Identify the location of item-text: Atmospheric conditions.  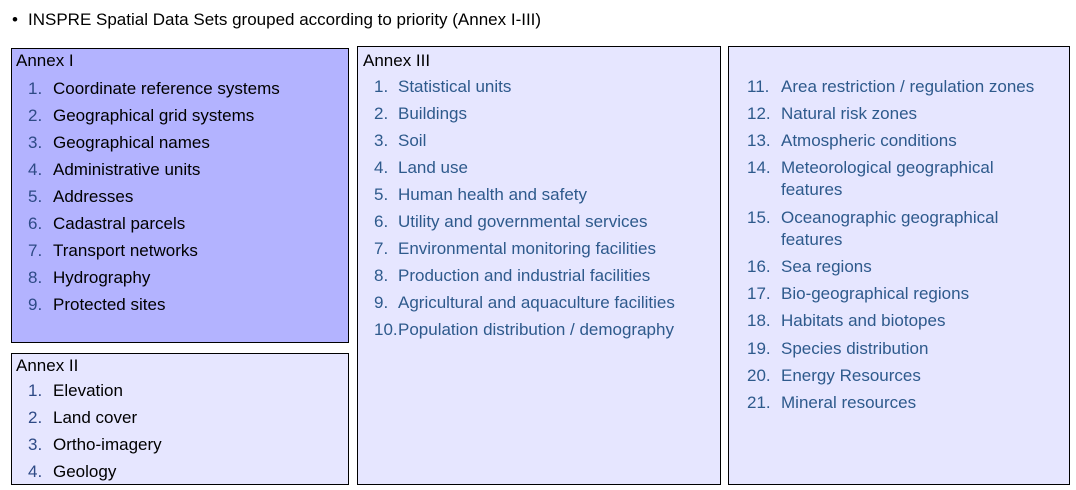
(869, 140).